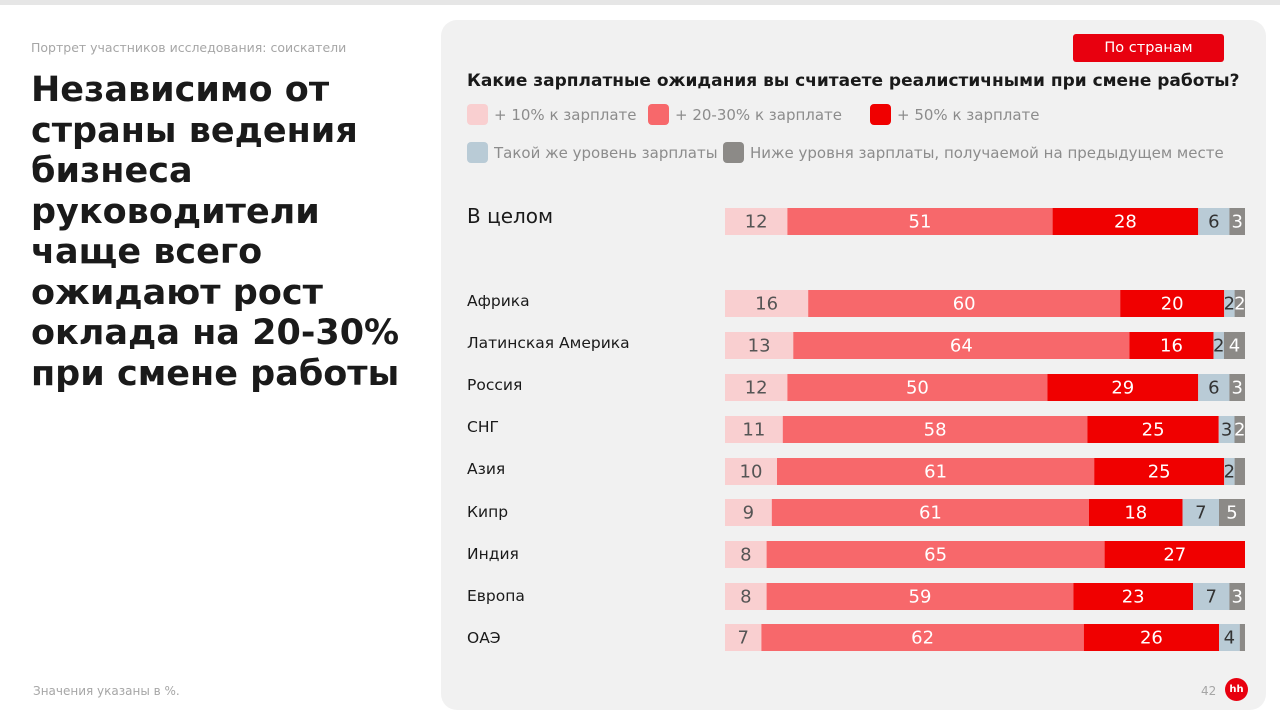  I want to click on category-label-uae: ОАЭ, so click(484, 638).